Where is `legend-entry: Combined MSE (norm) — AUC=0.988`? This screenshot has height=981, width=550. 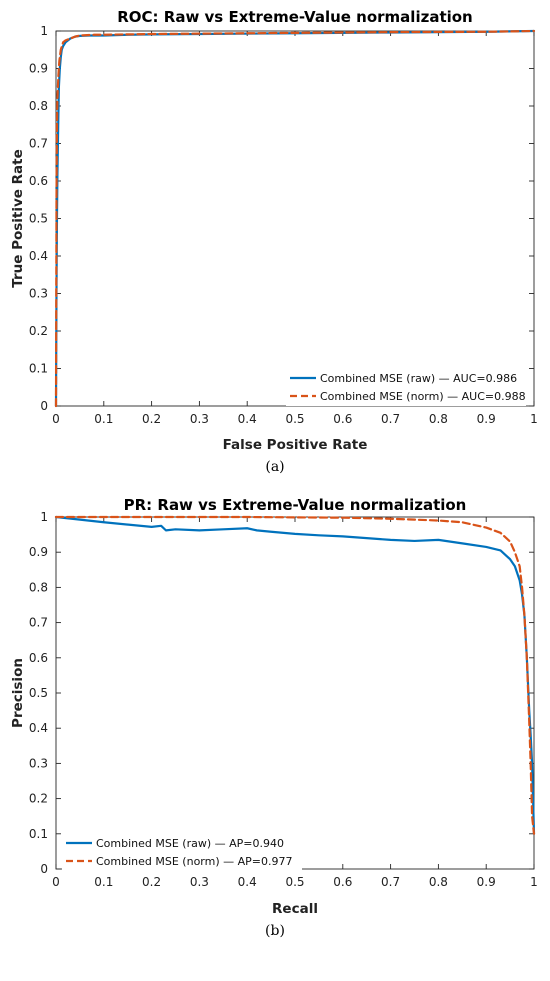
legend-entry: Combined MSE (norm) — AUC=0.988 is located at coordinates (423, 396).